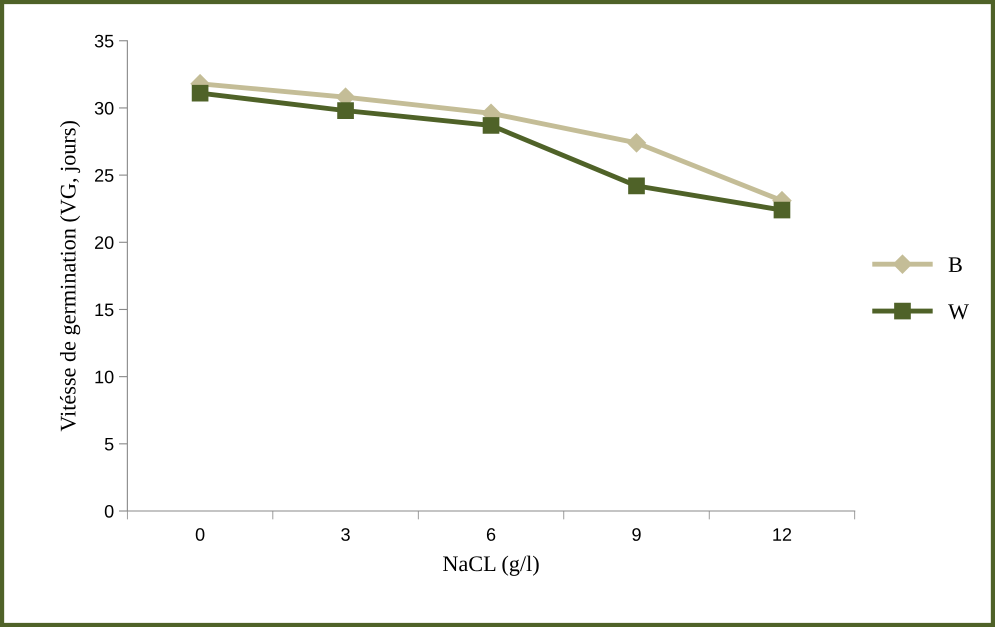  Describe the element at coordinates (109, 444) in the screenshot. I see `y-tick-label: 5` at that location.